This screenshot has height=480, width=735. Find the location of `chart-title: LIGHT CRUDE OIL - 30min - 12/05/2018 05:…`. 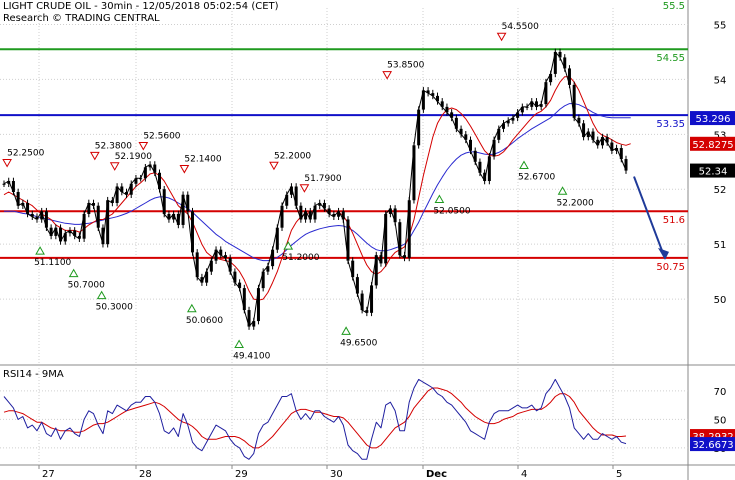

chart-title: LIGHT CRUDE OIL - 30min - 12/05/2018 05:… is located at coordinates (141, 6).